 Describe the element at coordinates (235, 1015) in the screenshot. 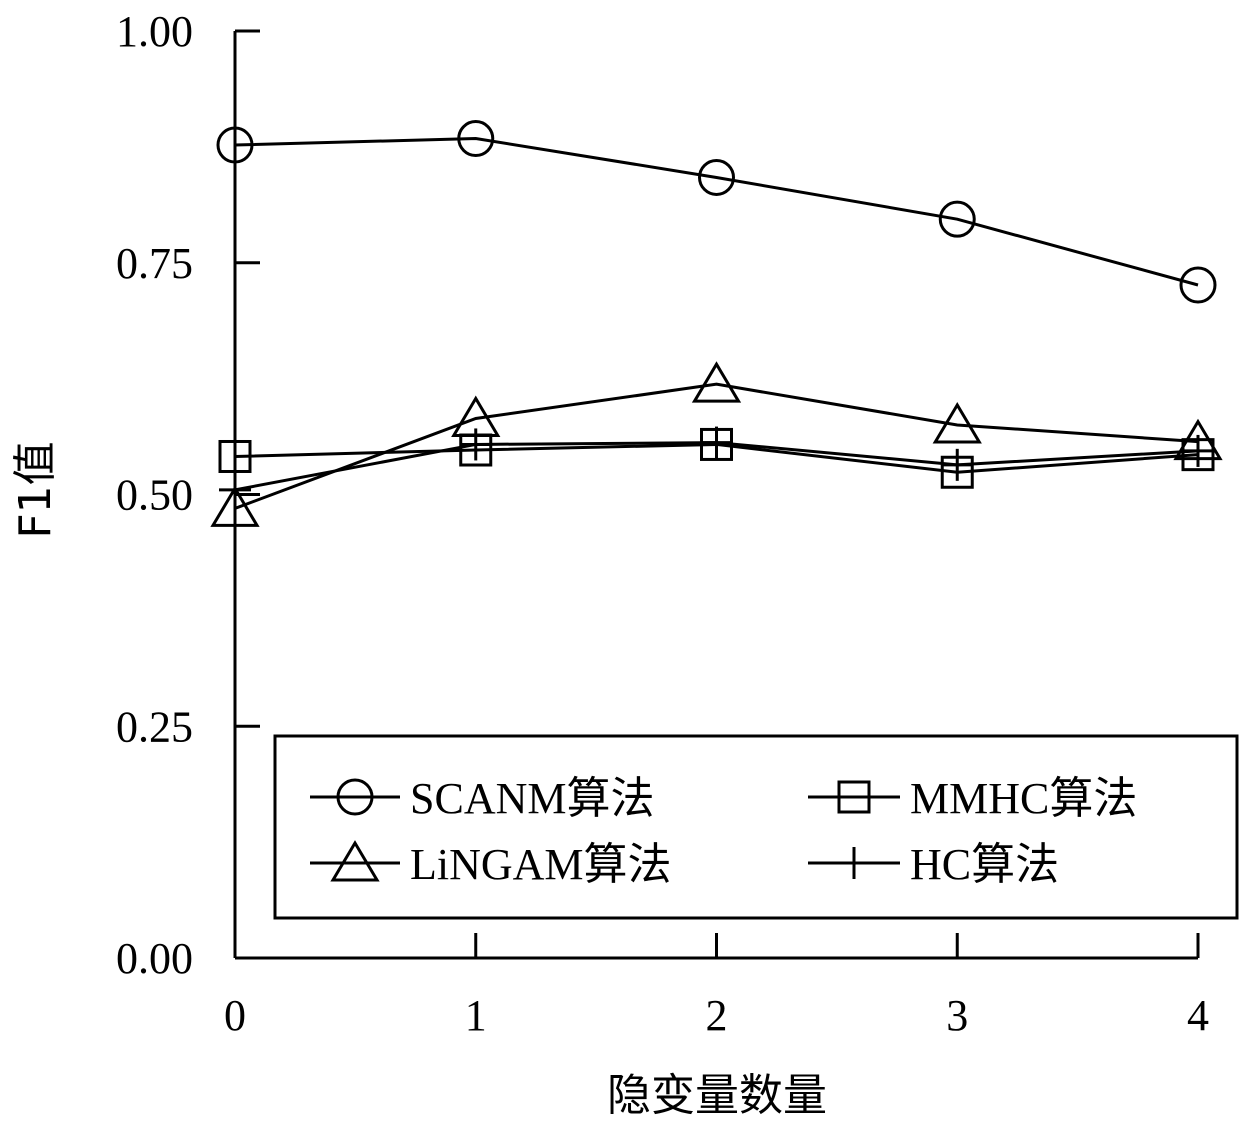

I see `x-tick-label: 0` at that location.